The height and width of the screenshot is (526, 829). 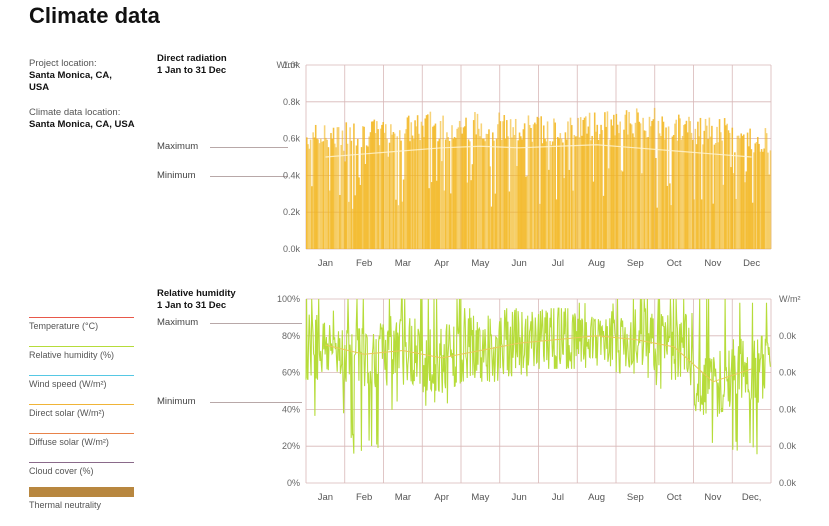 What do you see at coordinates (325, 263) in the screenshot?
I see `x-tick-label: Jan` at bounding box center [325, 263].